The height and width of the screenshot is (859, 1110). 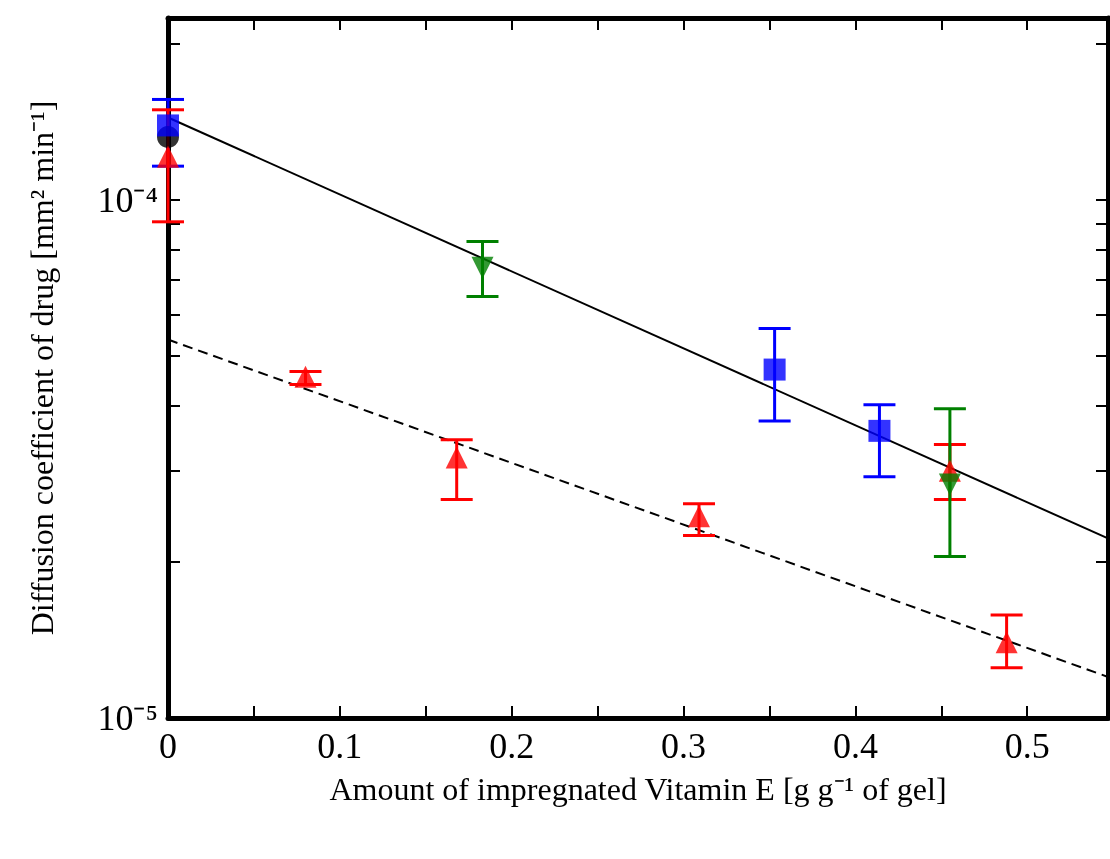 What do you see at coordinates (127, 199) in the screenshot?
I see `y-tick-label: 10⁻⁴` at bounding box center [127, 199].